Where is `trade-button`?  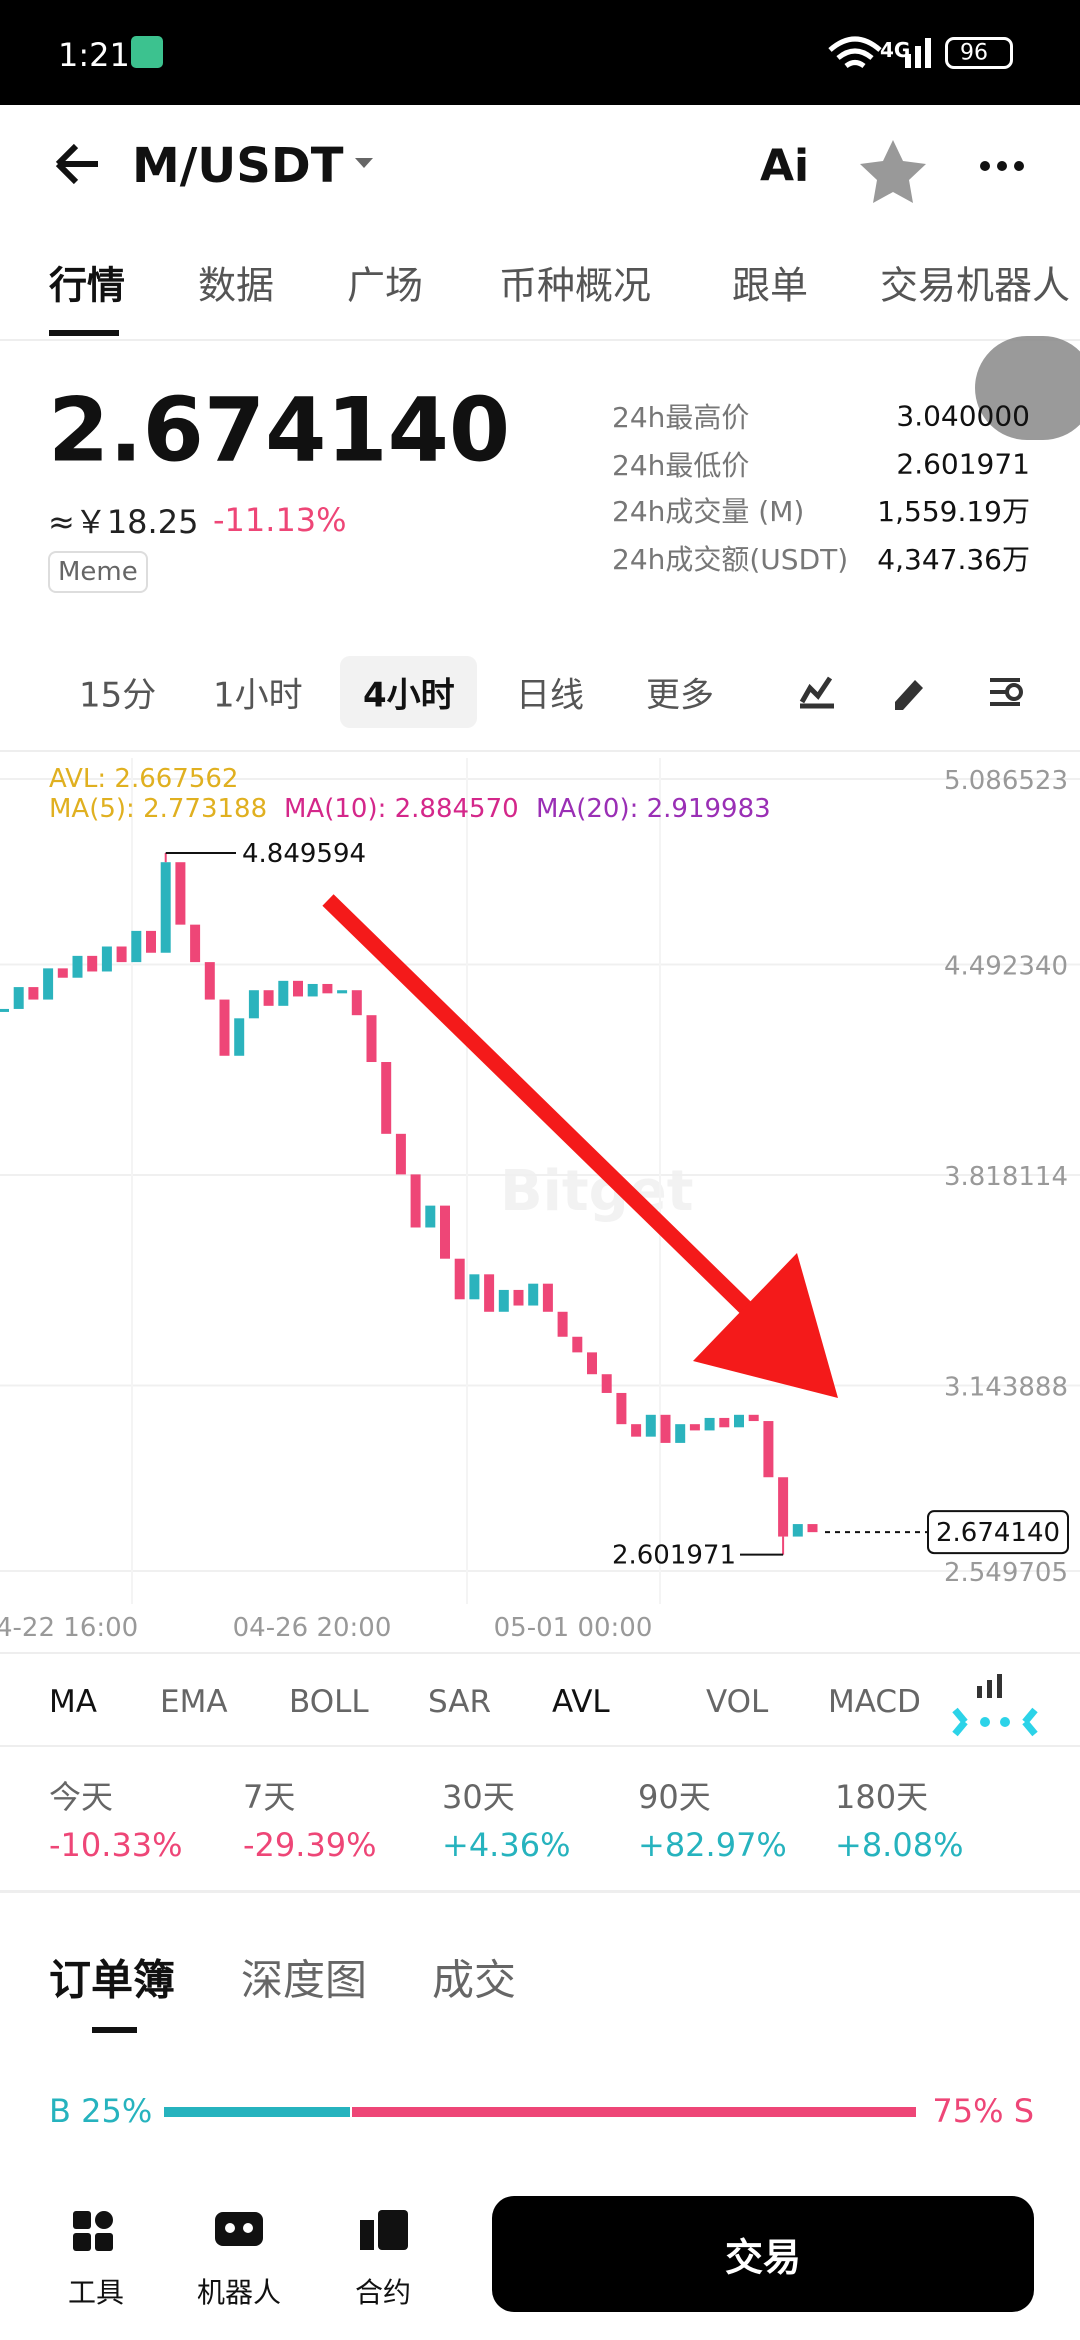
trade-button is located at coordinates (763, 2254).